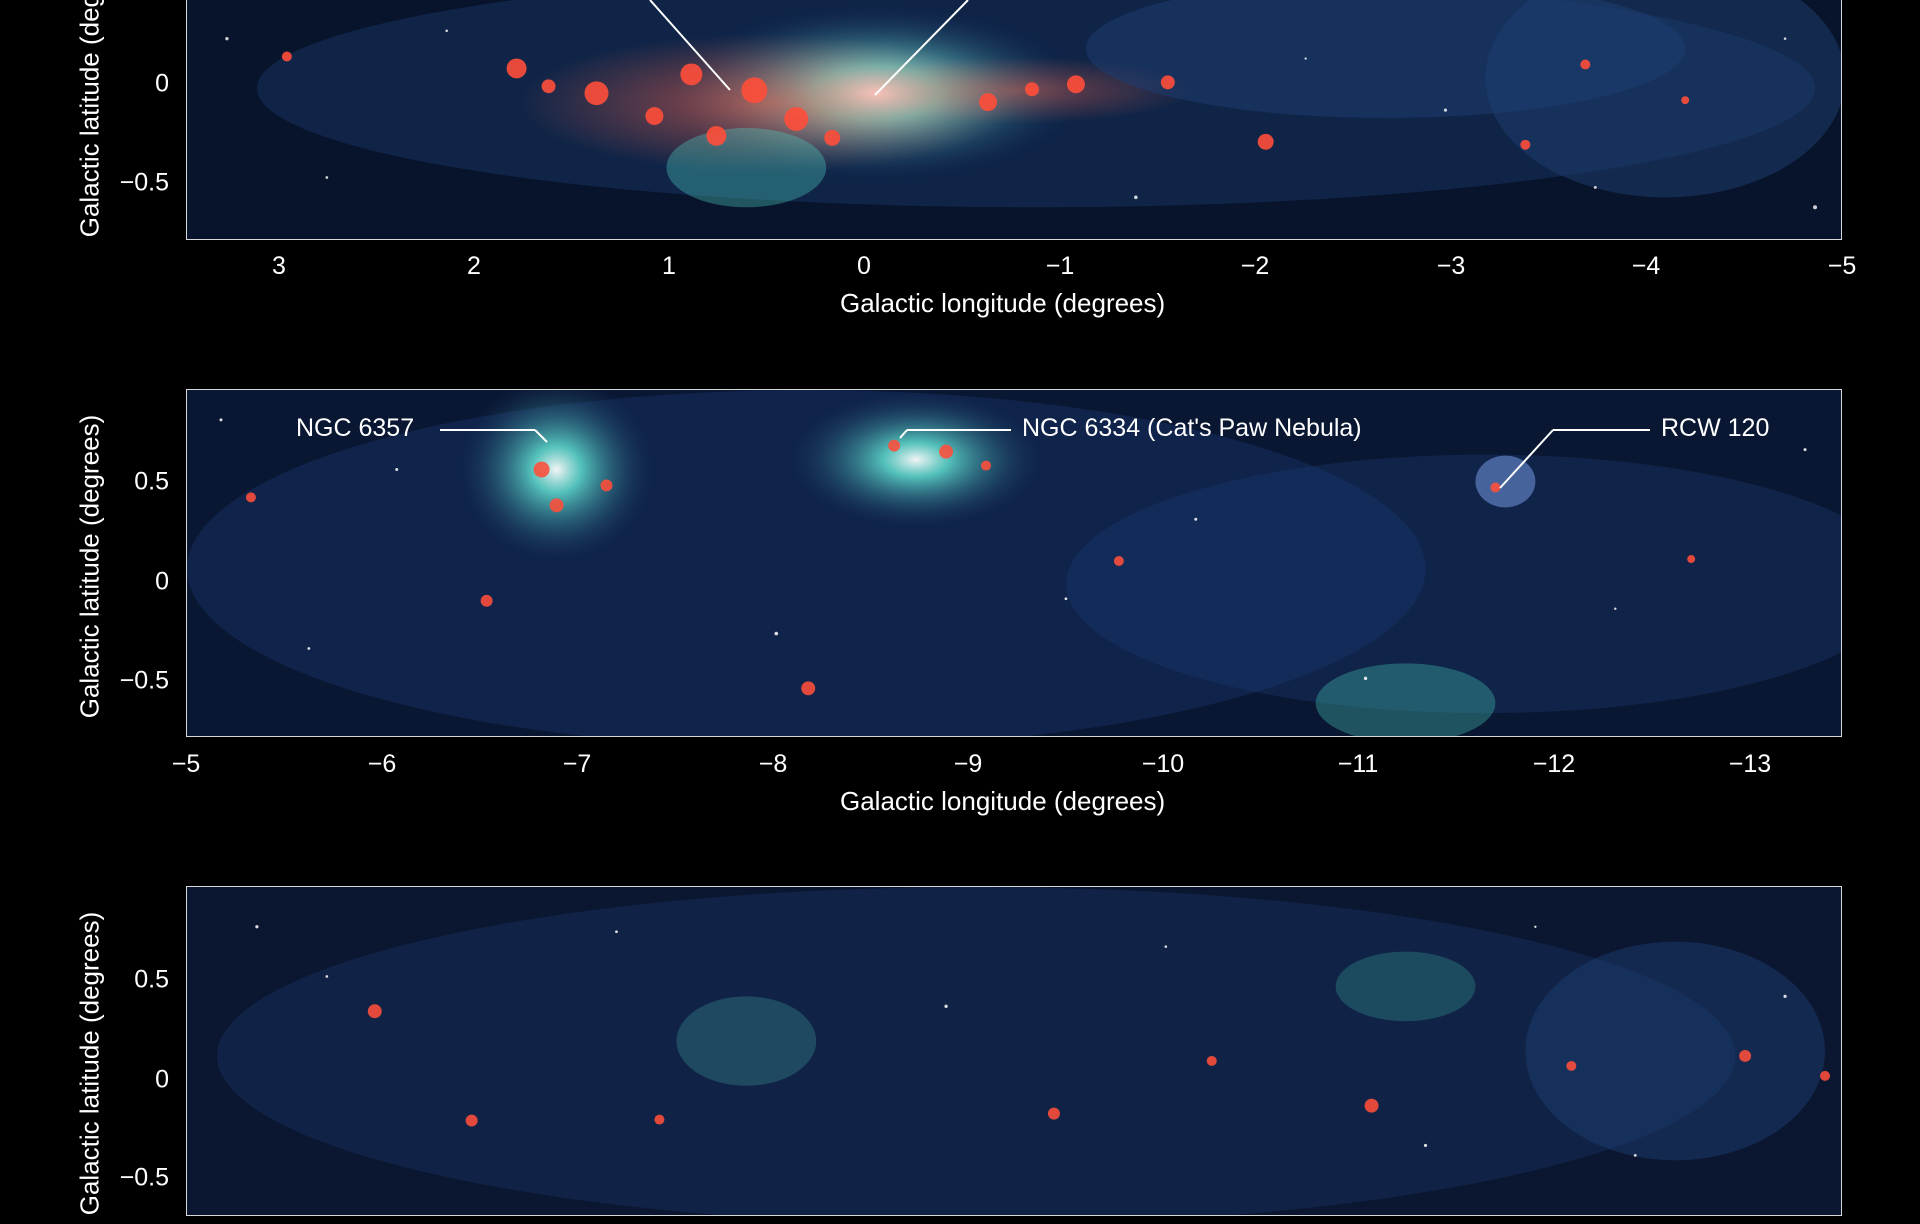 Image resolution: width=1920 pixels, height=1224 pixels. I want to click on x-tick-middle-minus-8: −8, so click(773, 764).